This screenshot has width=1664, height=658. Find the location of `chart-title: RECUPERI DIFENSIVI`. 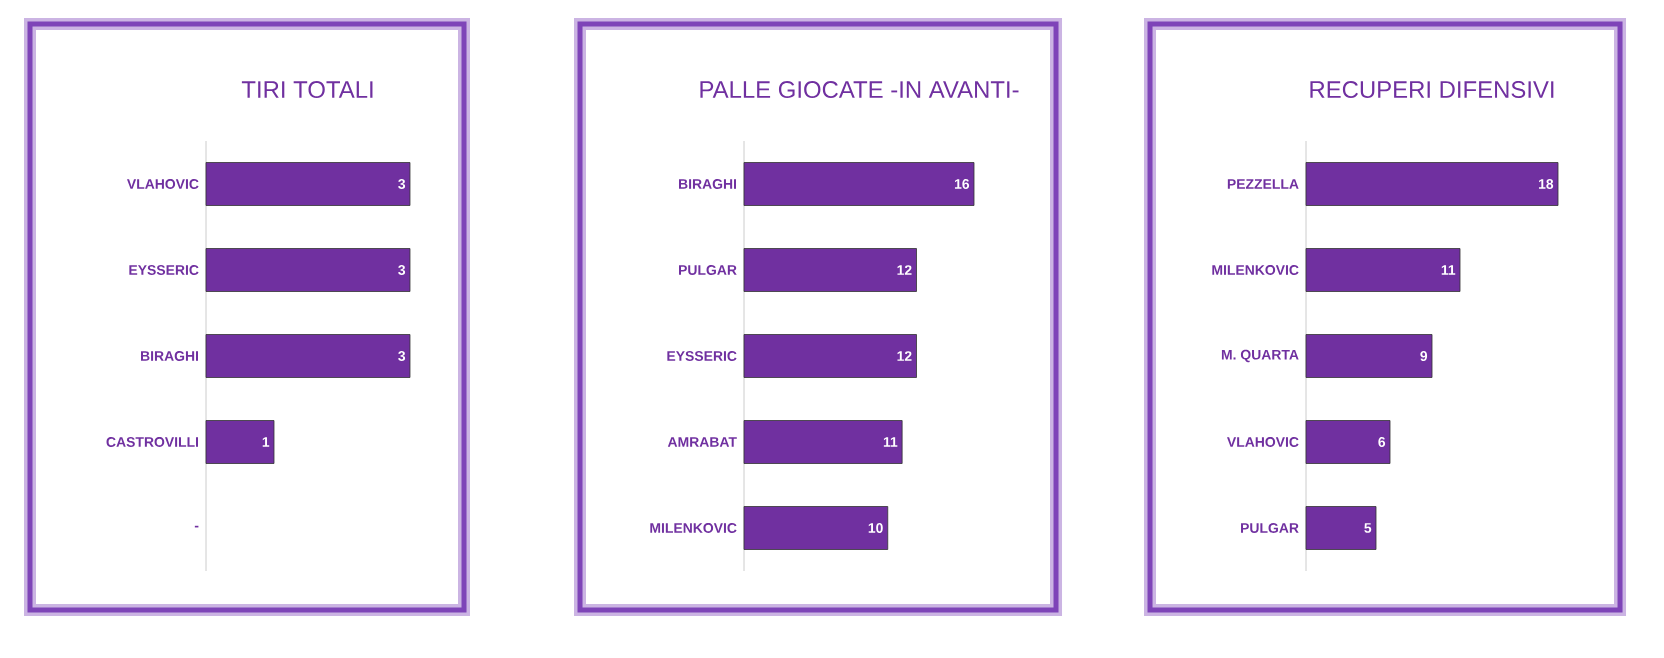

chart-title: RECUPERI DIFENSIVI is located at coordinates (1432, 89).